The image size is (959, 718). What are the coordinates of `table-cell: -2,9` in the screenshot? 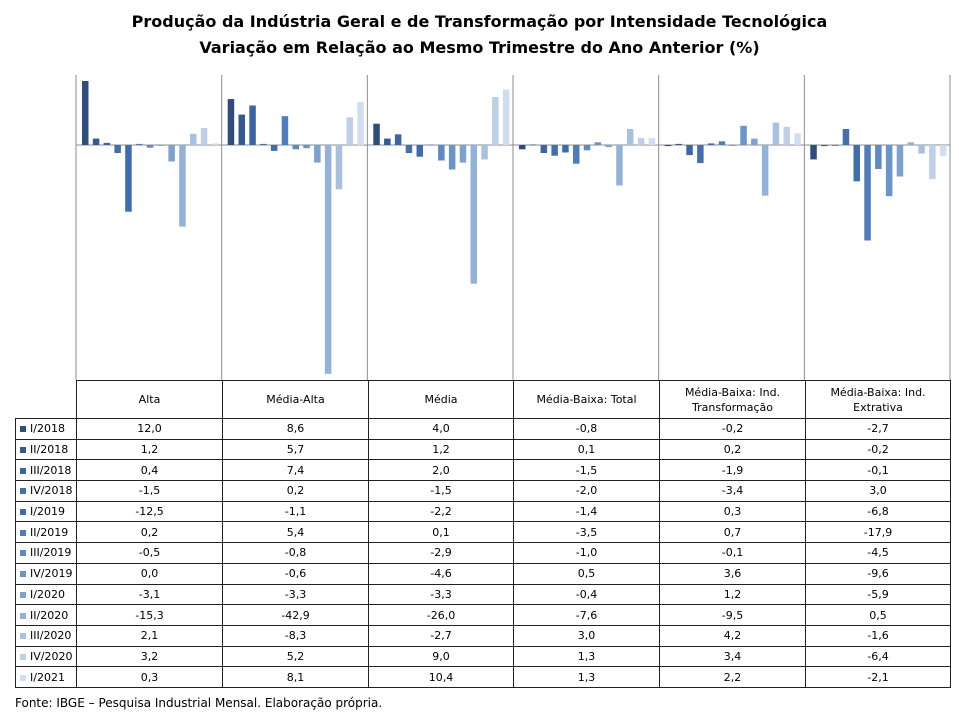 It's located at (441, 553).